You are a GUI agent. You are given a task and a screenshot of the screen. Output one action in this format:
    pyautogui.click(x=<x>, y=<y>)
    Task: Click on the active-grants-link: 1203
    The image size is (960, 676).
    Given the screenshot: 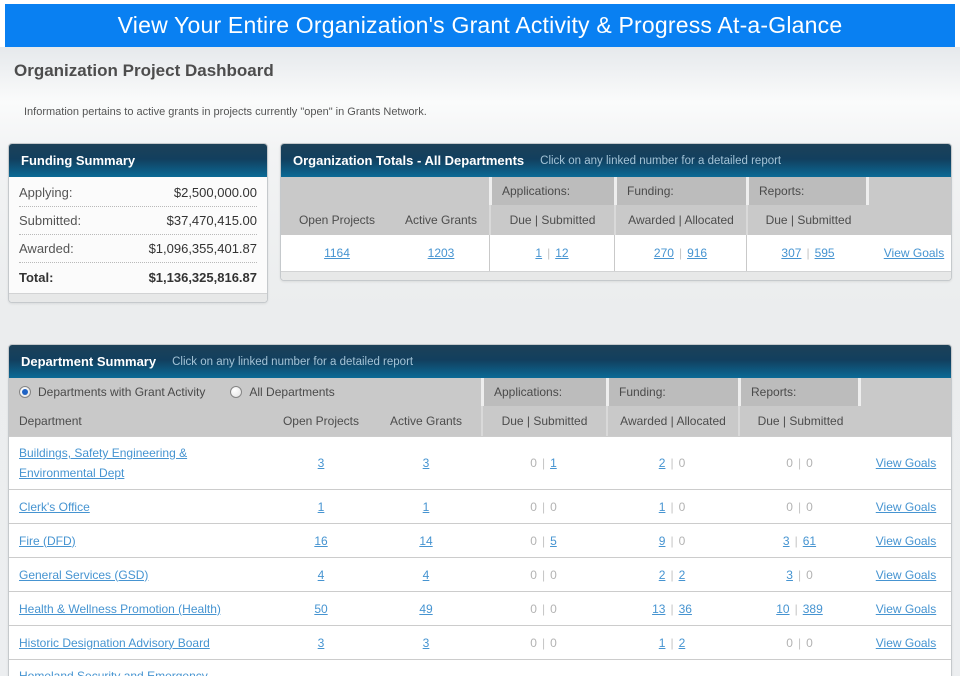 What is the action you would take?
    pyautogui.click(x=441, y=253)
    